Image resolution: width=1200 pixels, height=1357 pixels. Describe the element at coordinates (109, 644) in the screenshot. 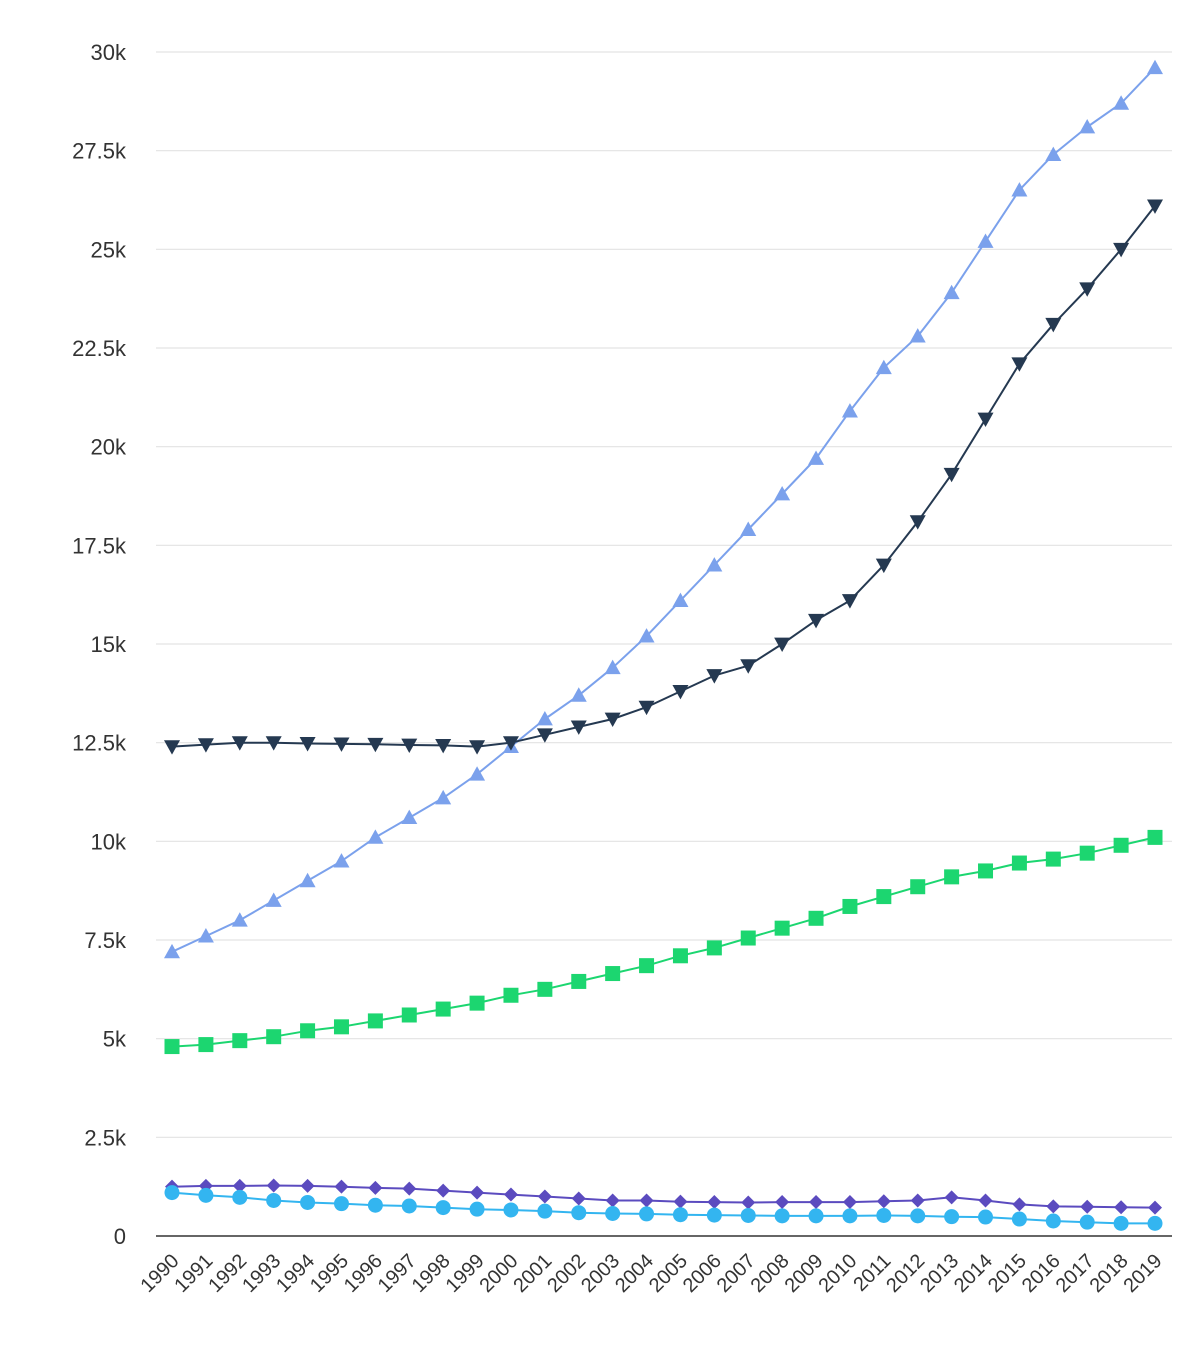

I see `y-tick-label: 15k` at that location.